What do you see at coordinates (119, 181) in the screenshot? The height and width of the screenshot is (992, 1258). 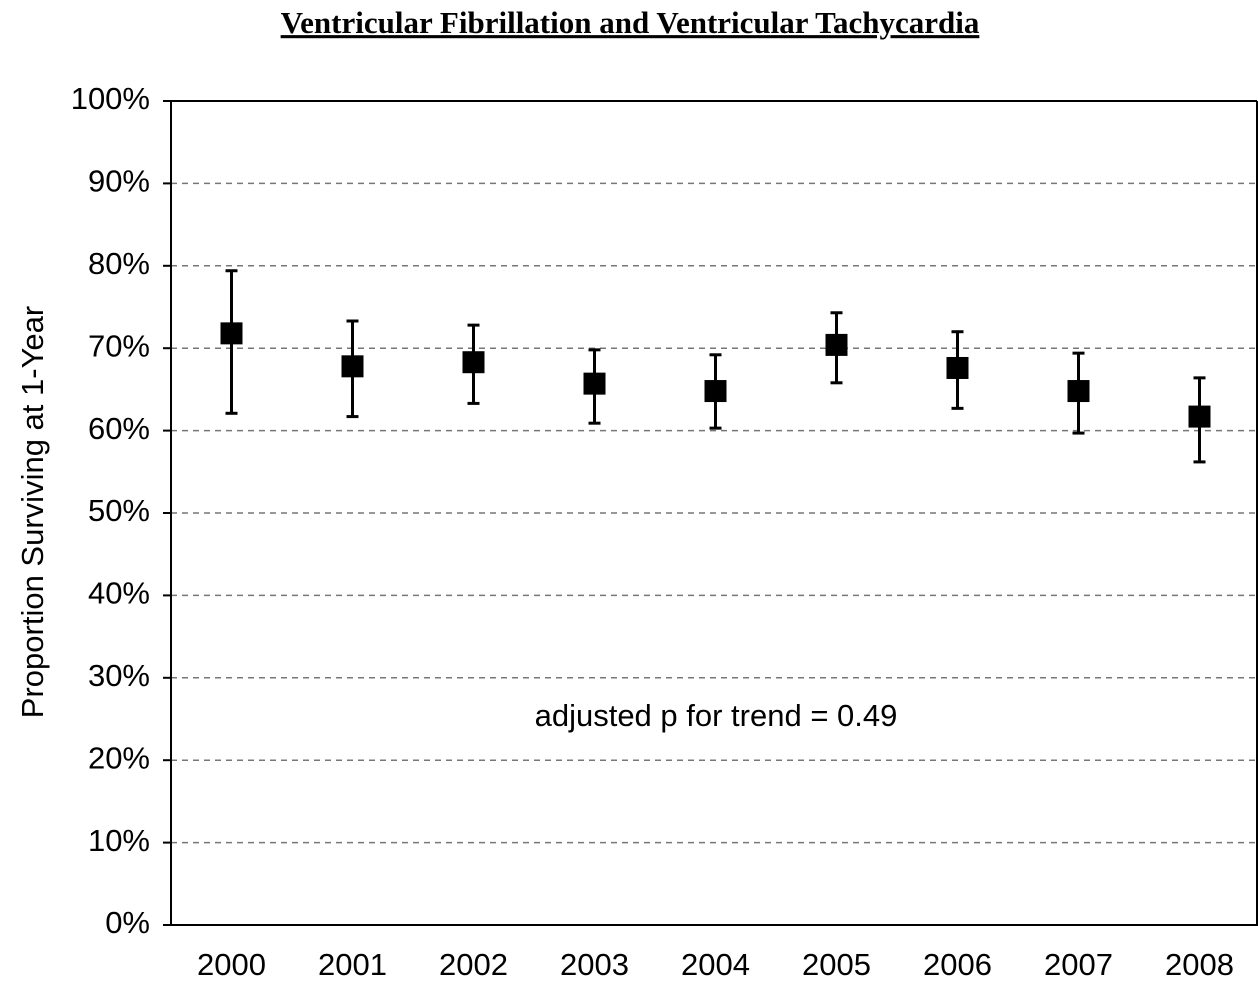 I see `y-tick-label: 90%` at bounding box center [119, 181].